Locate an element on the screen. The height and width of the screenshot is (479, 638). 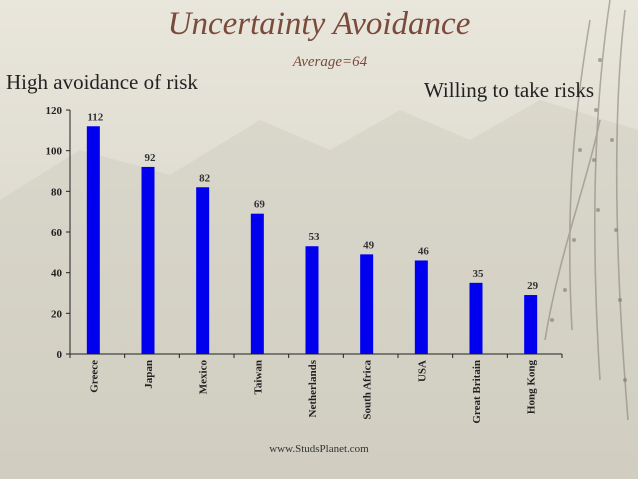
footer-url: www.StudsPlanet.com is located at coordinates (319, 449).